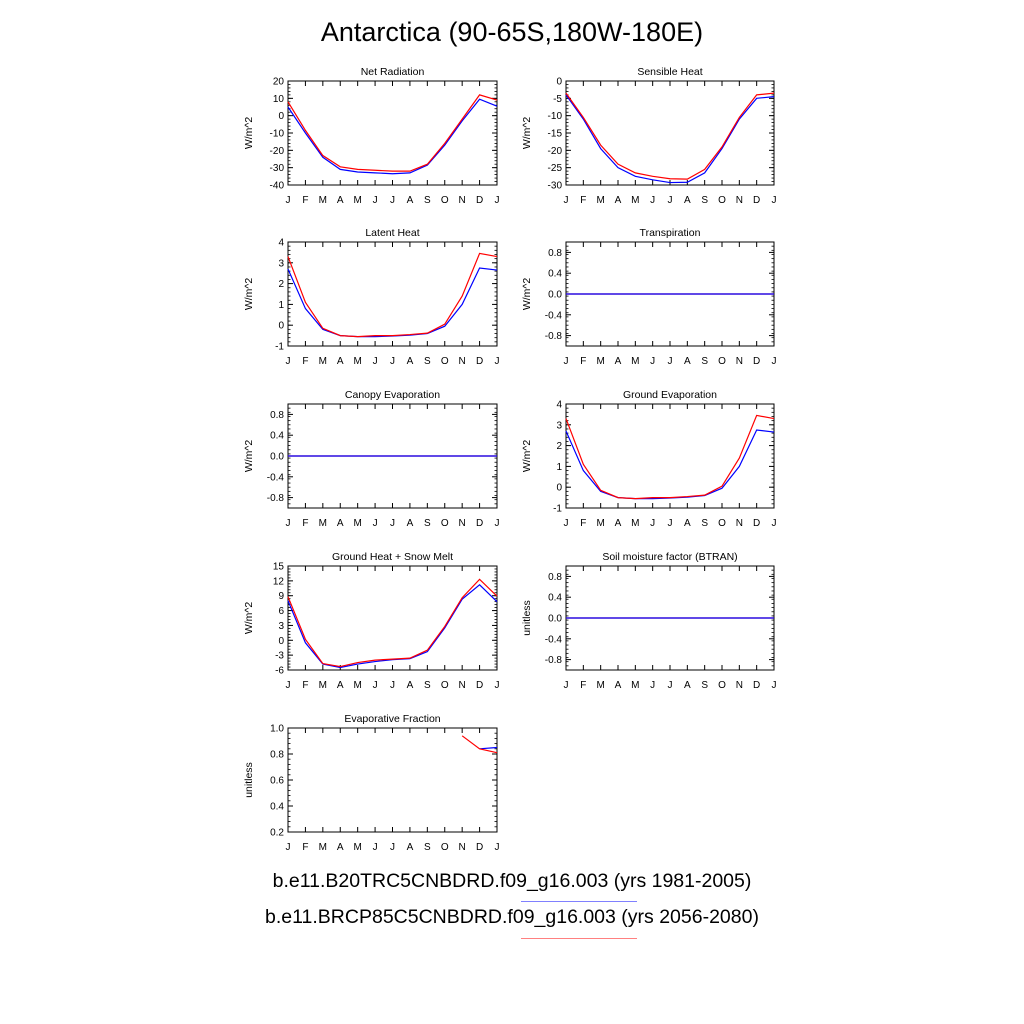 This screenshot has height=1024, width=1024. I want to click on panel-title: Soil moisture factor (BTRAN), so click(669, 557).